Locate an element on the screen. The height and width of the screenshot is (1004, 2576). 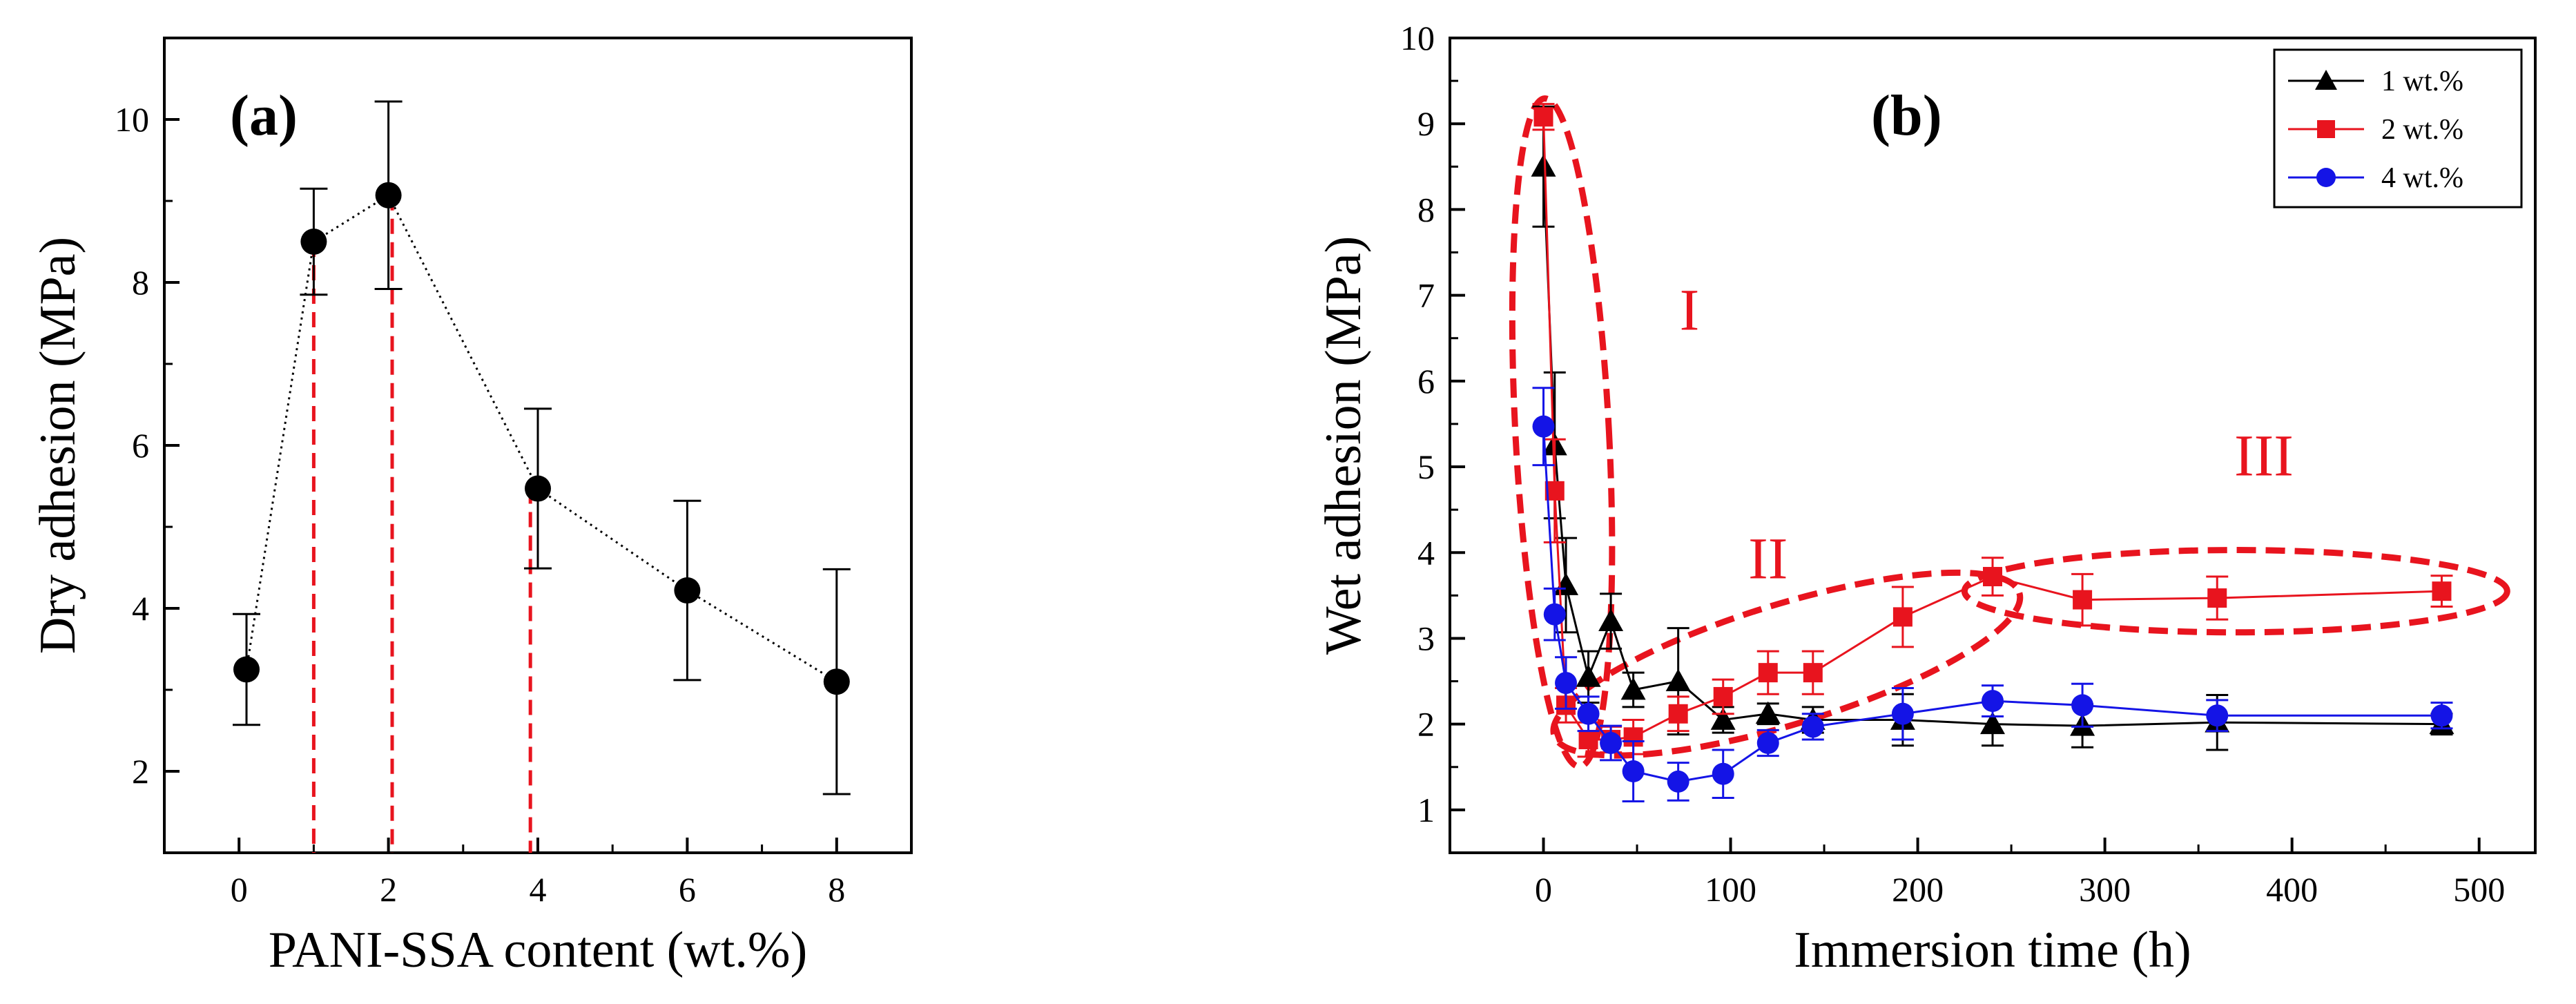
x-tick-label: 6 is located at coordinates (687, 889).